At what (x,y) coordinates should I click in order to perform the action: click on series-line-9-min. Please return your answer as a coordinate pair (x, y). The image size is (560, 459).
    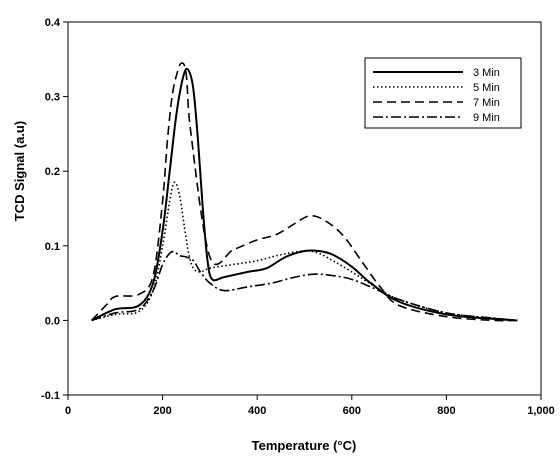
    Looking at the image, I should click on (304, 286).